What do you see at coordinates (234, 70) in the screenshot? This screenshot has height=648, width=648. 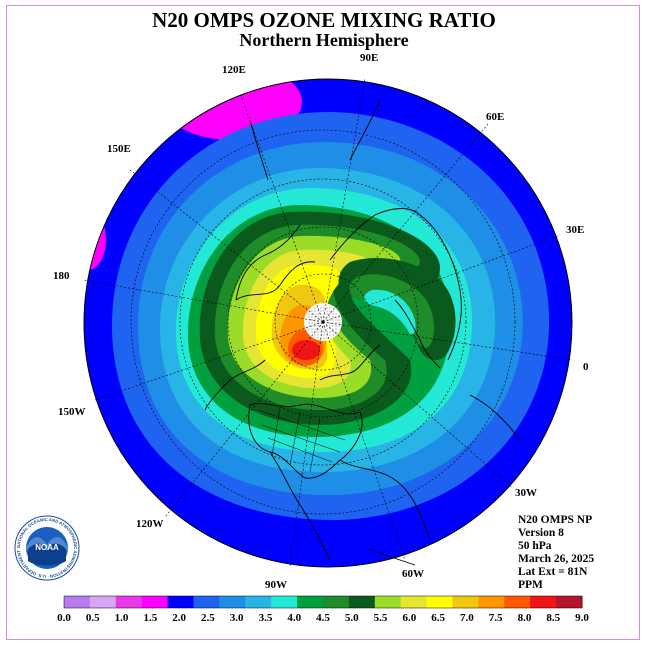 I see `lon-label-120e: 120E` at bounding box center [234, 70].